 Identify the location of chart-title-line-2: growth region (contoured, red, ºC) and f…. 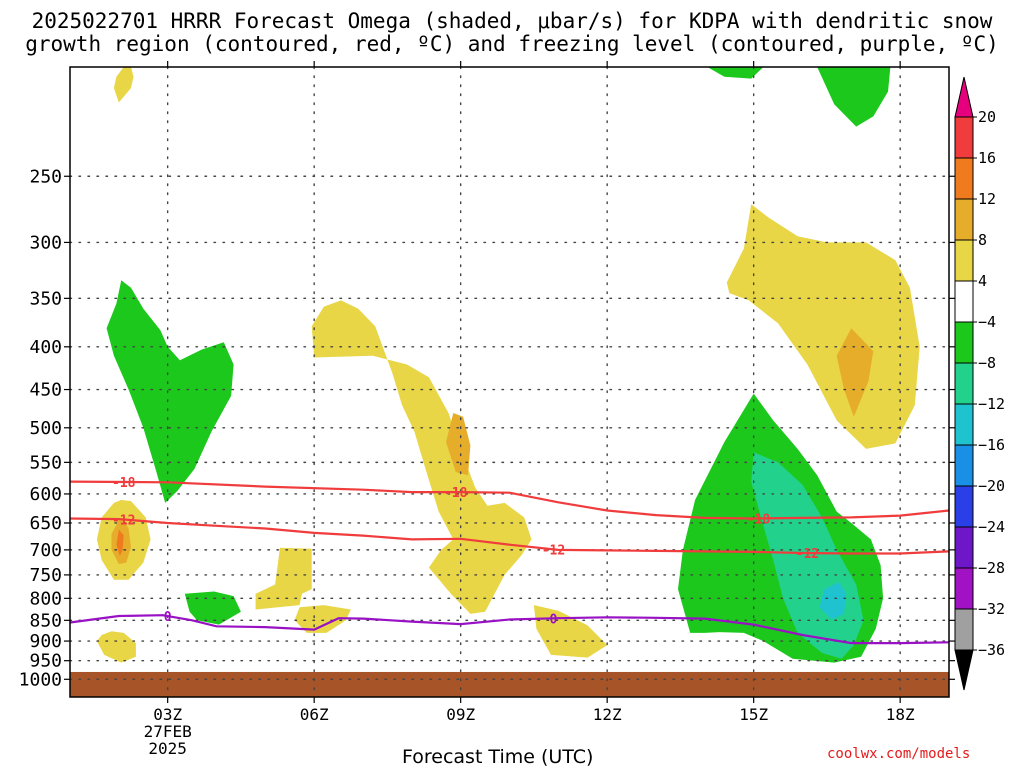
(512, 44).